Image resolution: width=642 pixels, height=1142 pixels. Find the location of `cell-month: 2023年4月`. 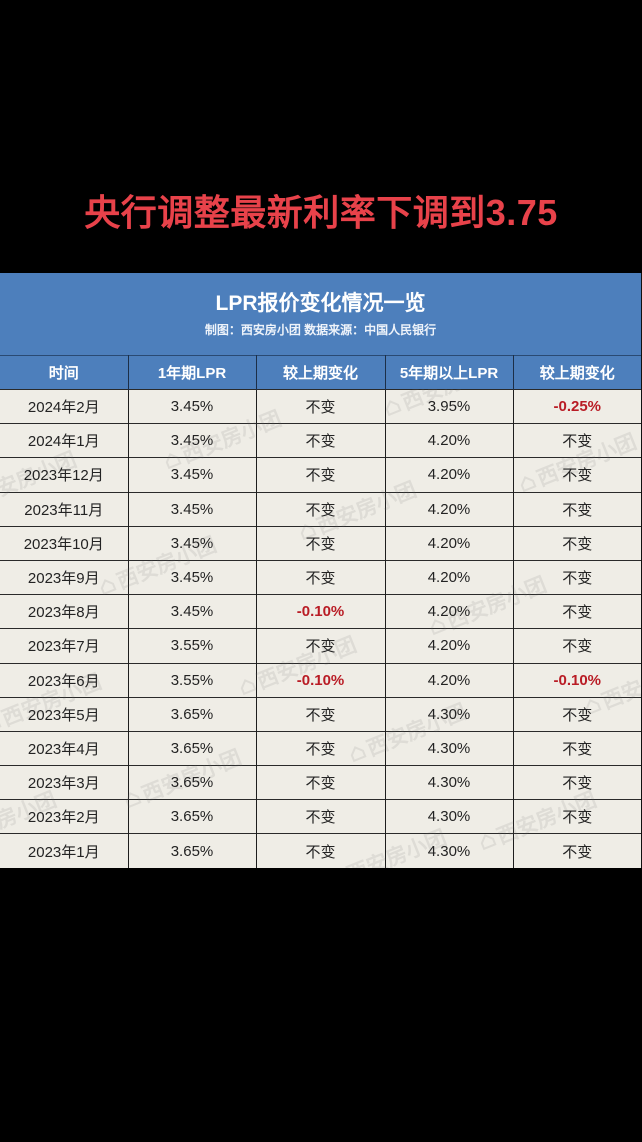

cell-month: 2023年4月 is located at coordinates (64, 748).